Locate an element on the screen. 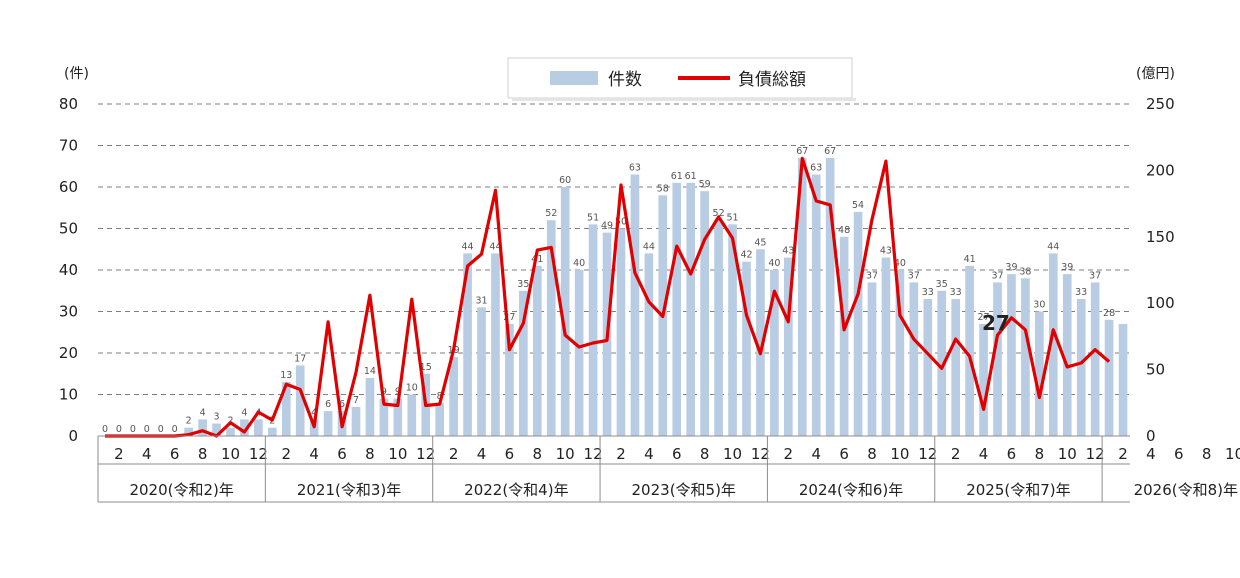  left-axis-unit: (件) is located at coordinates (76, 74).